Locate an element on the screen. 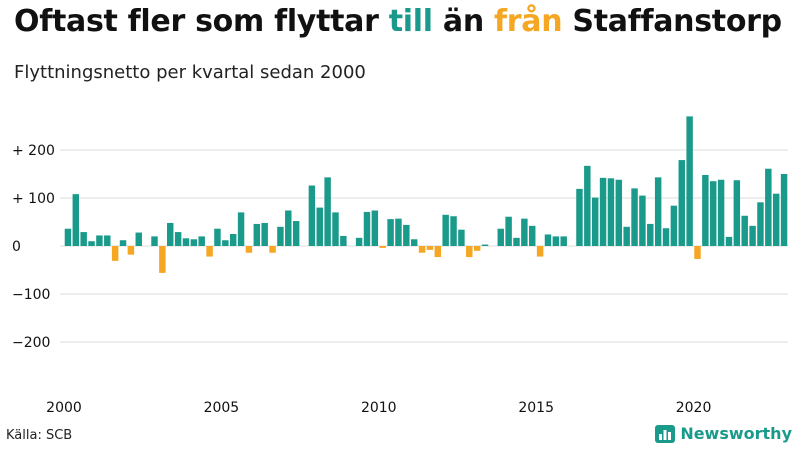 Image resolution: width=800 pixels, height=450 pixels. source-note: Källa: SCB is located at coordinates (39, 435).